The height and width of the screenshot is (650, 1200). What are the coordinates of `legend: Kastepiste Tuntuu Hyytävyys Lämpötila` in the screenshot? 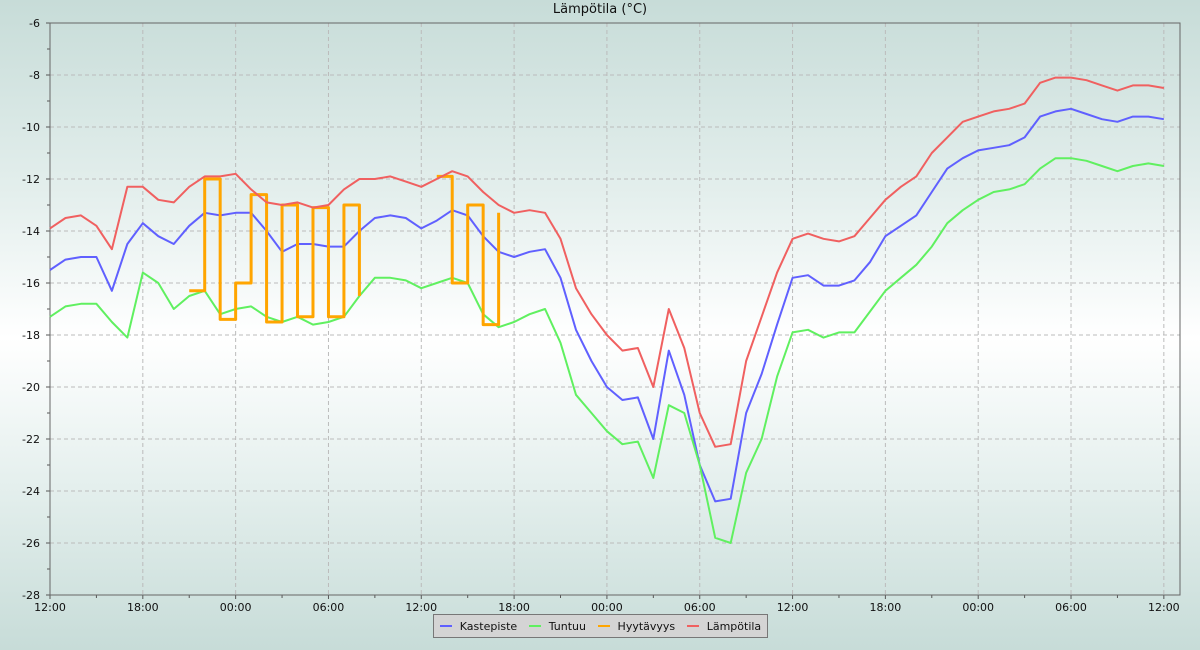 It's located at (600, 626).